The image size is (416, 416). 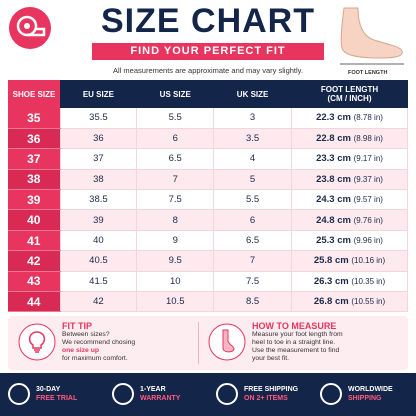 What do you see at coordinates (252, 139) in the screenshot?
I see `cell: 3.5` at bounding box center [252, 139].